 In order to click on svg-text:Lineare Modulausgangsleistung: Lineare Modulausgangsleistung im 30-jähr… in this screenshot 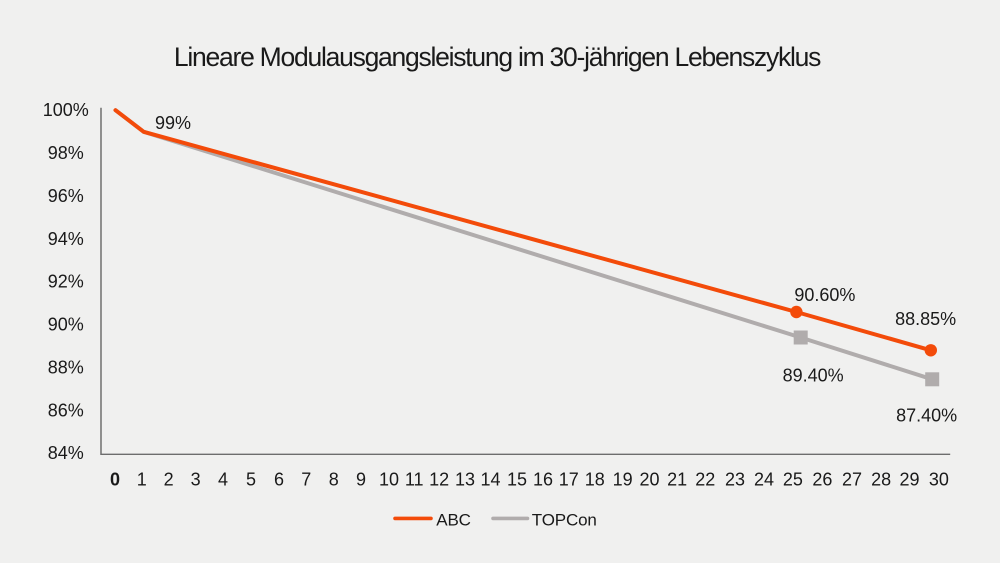, I will do `click(497, 57)`.